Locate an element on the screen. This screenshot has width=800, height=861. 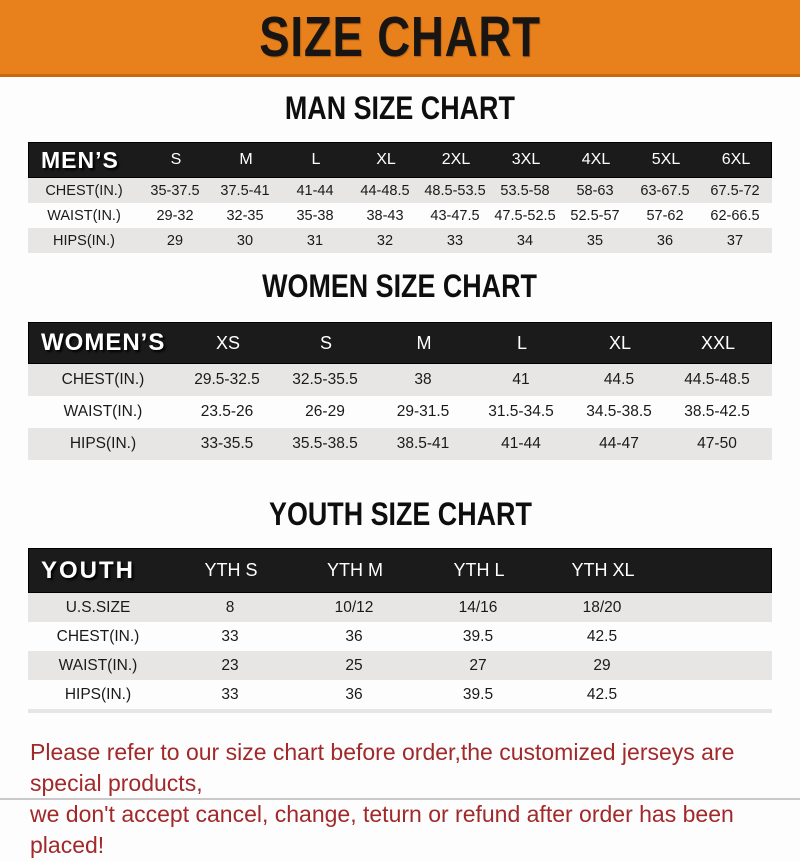
table-cell: 8 is located at coordinates (230, 607).